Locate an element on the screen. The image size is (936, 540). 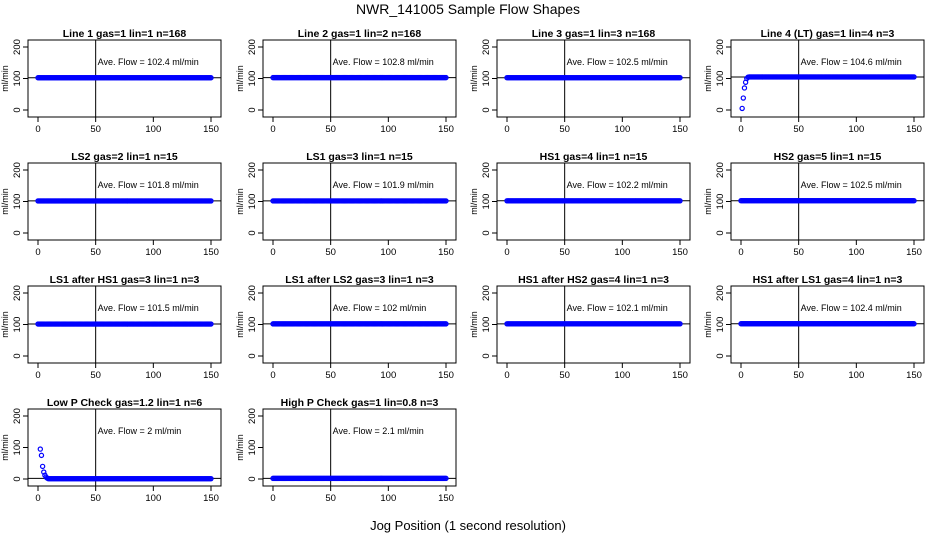
average-flow-annotation: Ave. Flow = 102.5 ml/min is located at coordinates (617, 62).